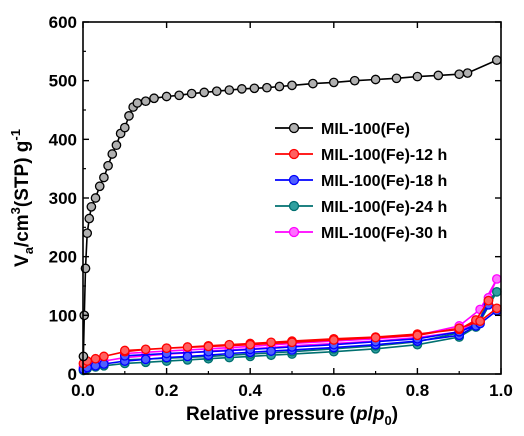 The height and width of the screenshot is (436, 524). Describe the element at coordinates (365, 129) in the screenshot. I see `legend-label: MIL-100(Fe)` at that location.